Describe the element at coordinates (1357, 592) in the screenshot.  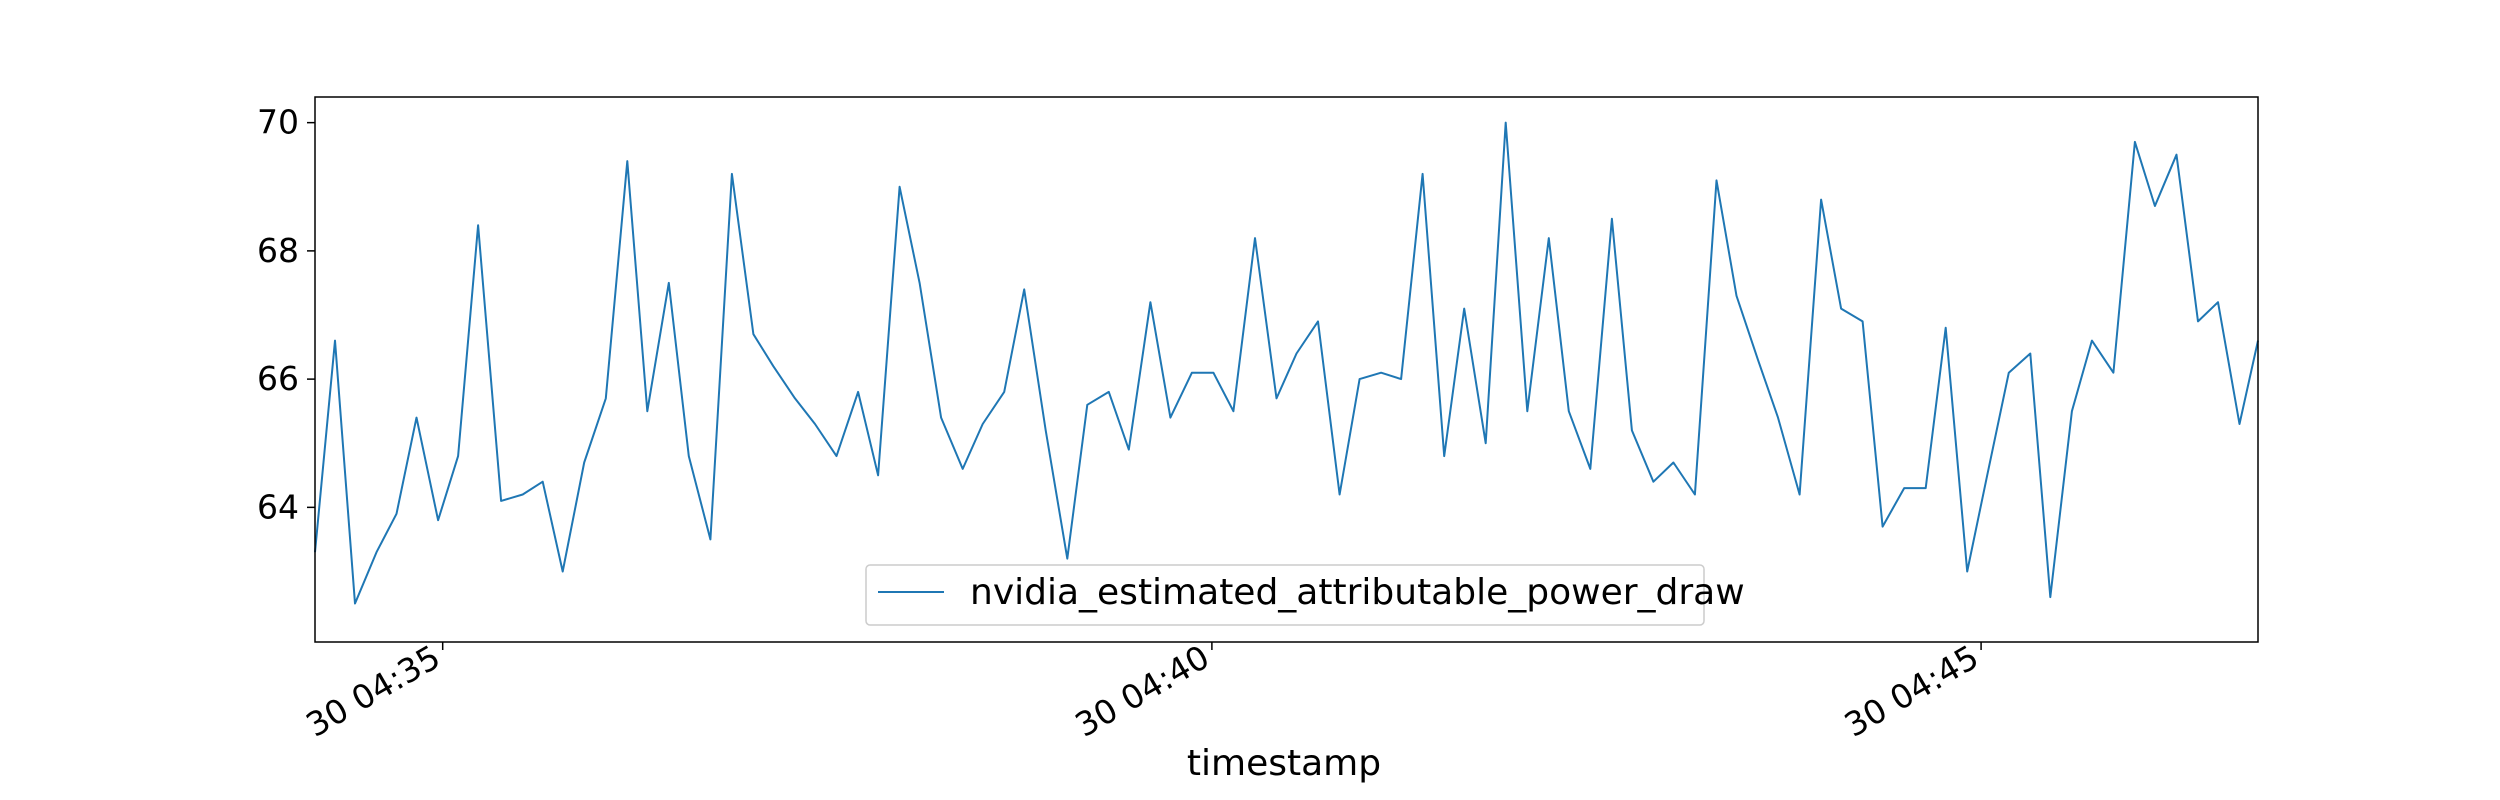
I see `legend-label: nvidia_estimated_attributable_power_draw` at that location.